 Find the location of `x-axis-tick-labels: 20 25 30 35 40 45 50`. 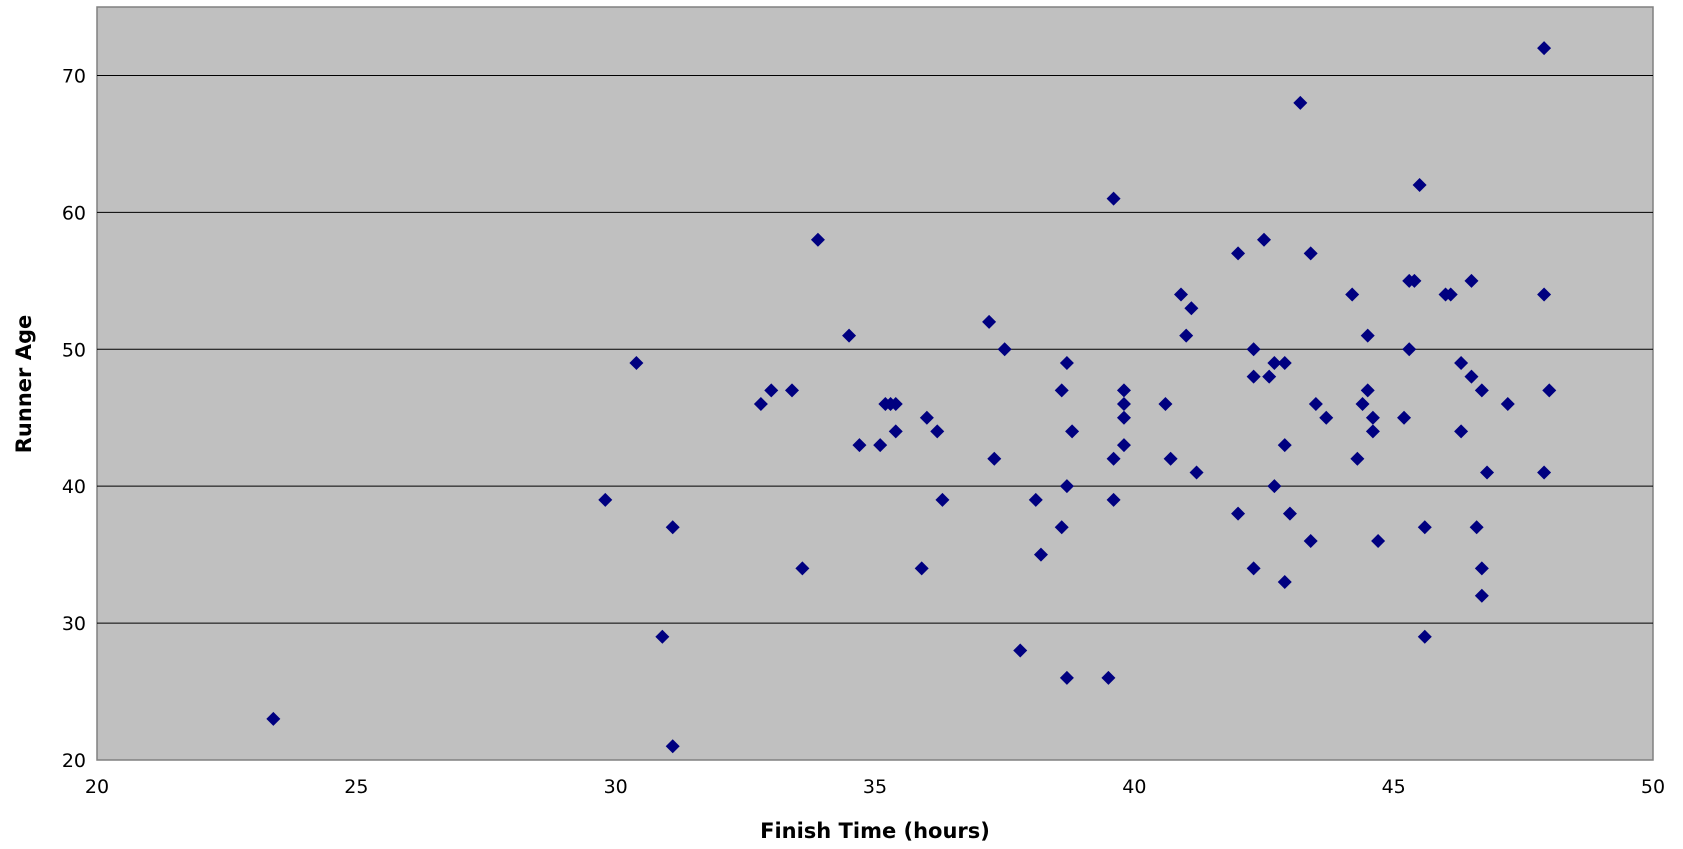

x-axis-tick-labels: 20 25 30 35 40 45 50 is located at coordinates (875, 787).